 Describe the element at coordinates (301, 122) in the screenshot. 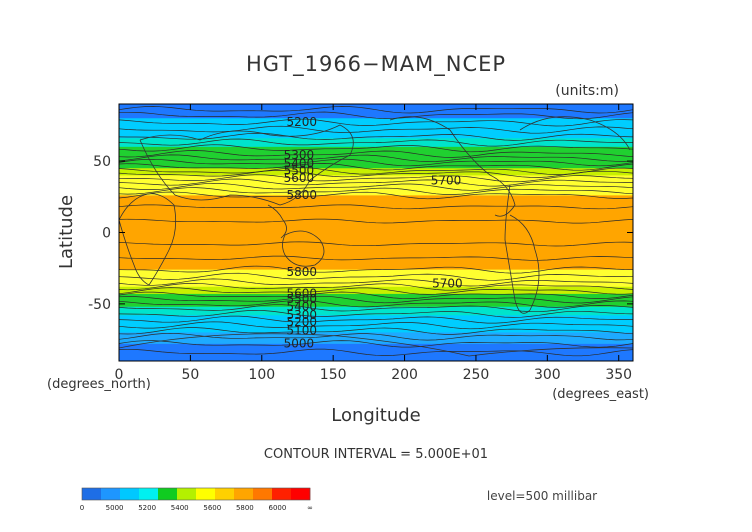

I see `contour-label-0: 5200` at that location.